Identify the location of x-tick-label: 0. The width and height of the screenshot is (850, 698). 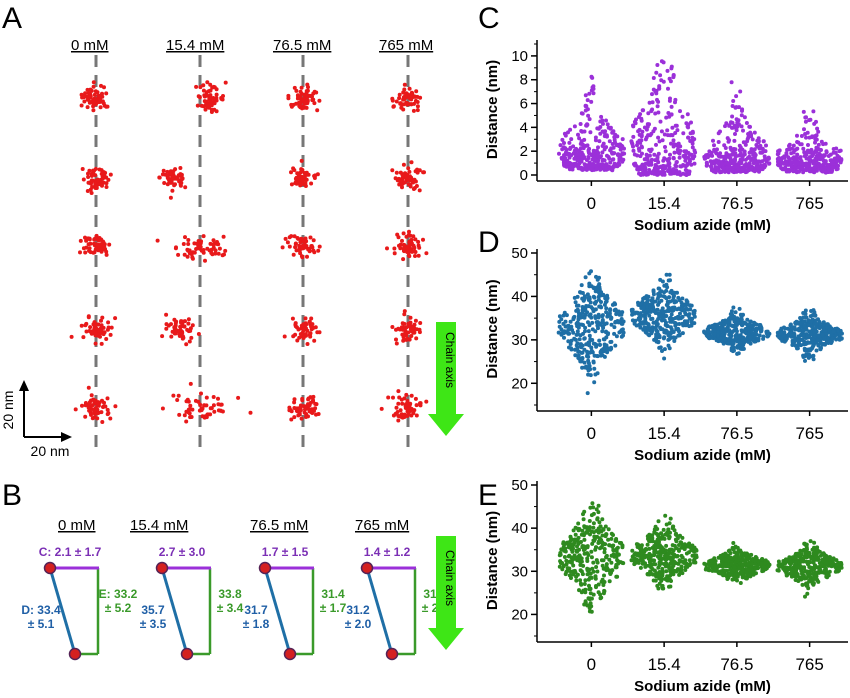
(591, 664).